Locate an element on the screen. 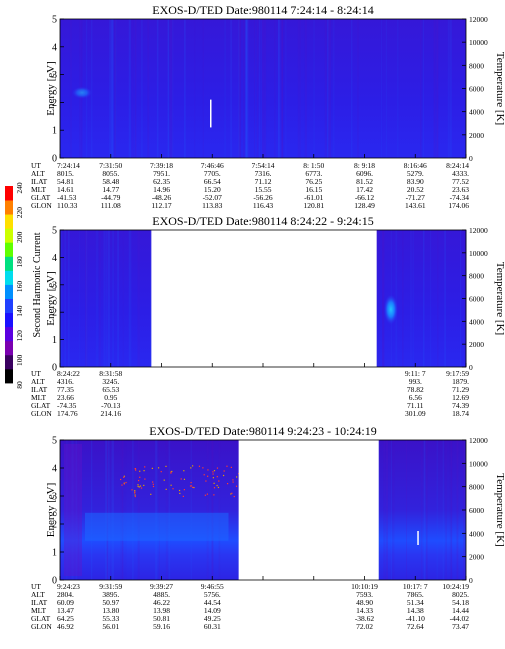 This screenshot has width=505, height=649. row-value: 116.43 is located at coordinates (263, 205).